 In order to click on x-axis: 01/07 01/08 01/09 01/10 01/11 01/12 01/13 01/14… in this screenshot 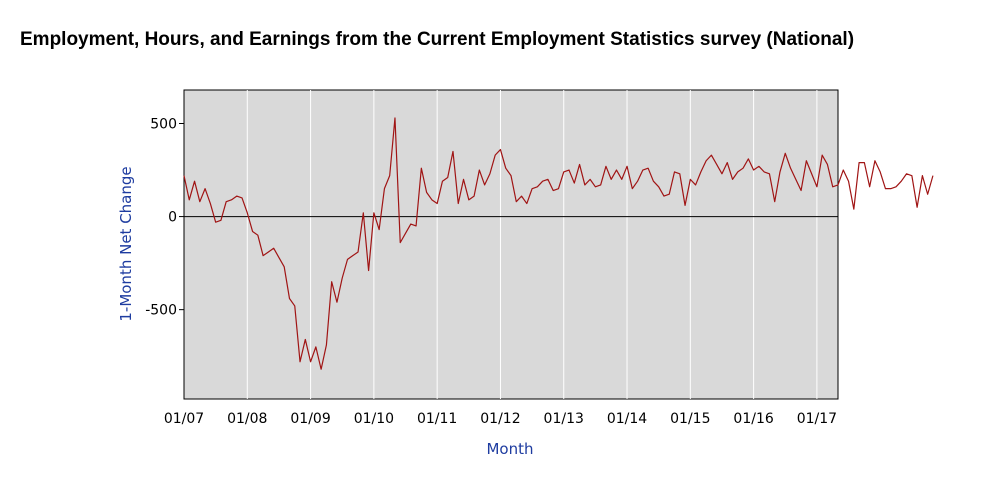, I will do `click(500, 419)`.